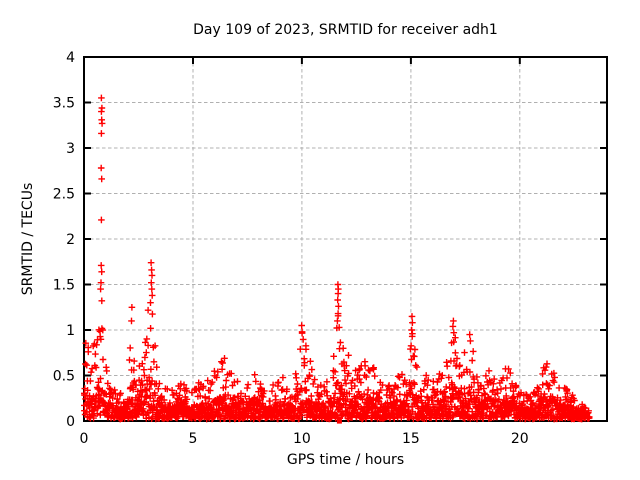 The image size is (640, 480). What do you see at coordinates (339, 420) in the screenshot?
I see `flag-marker` at bounding box center [339, 420].